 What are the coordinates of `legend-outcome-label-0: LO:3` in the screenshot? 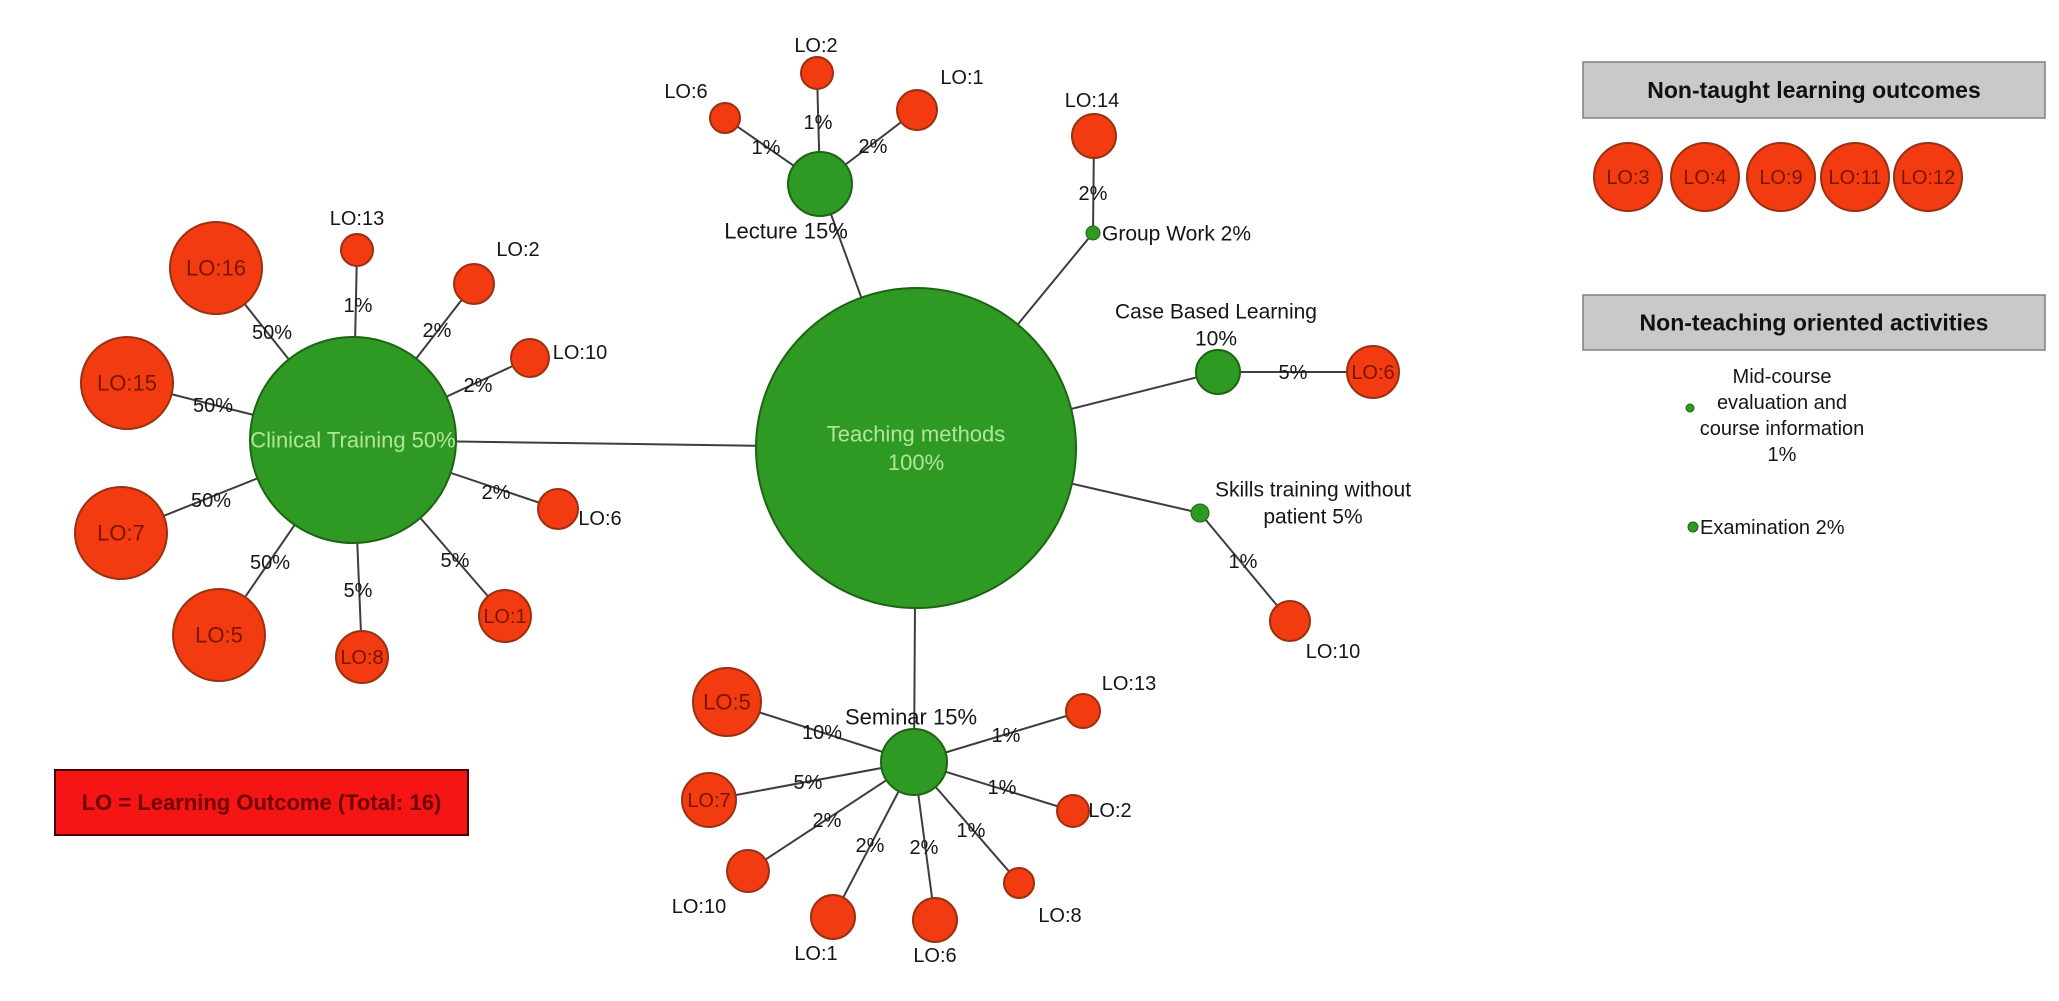 It's located at (1627, 178).